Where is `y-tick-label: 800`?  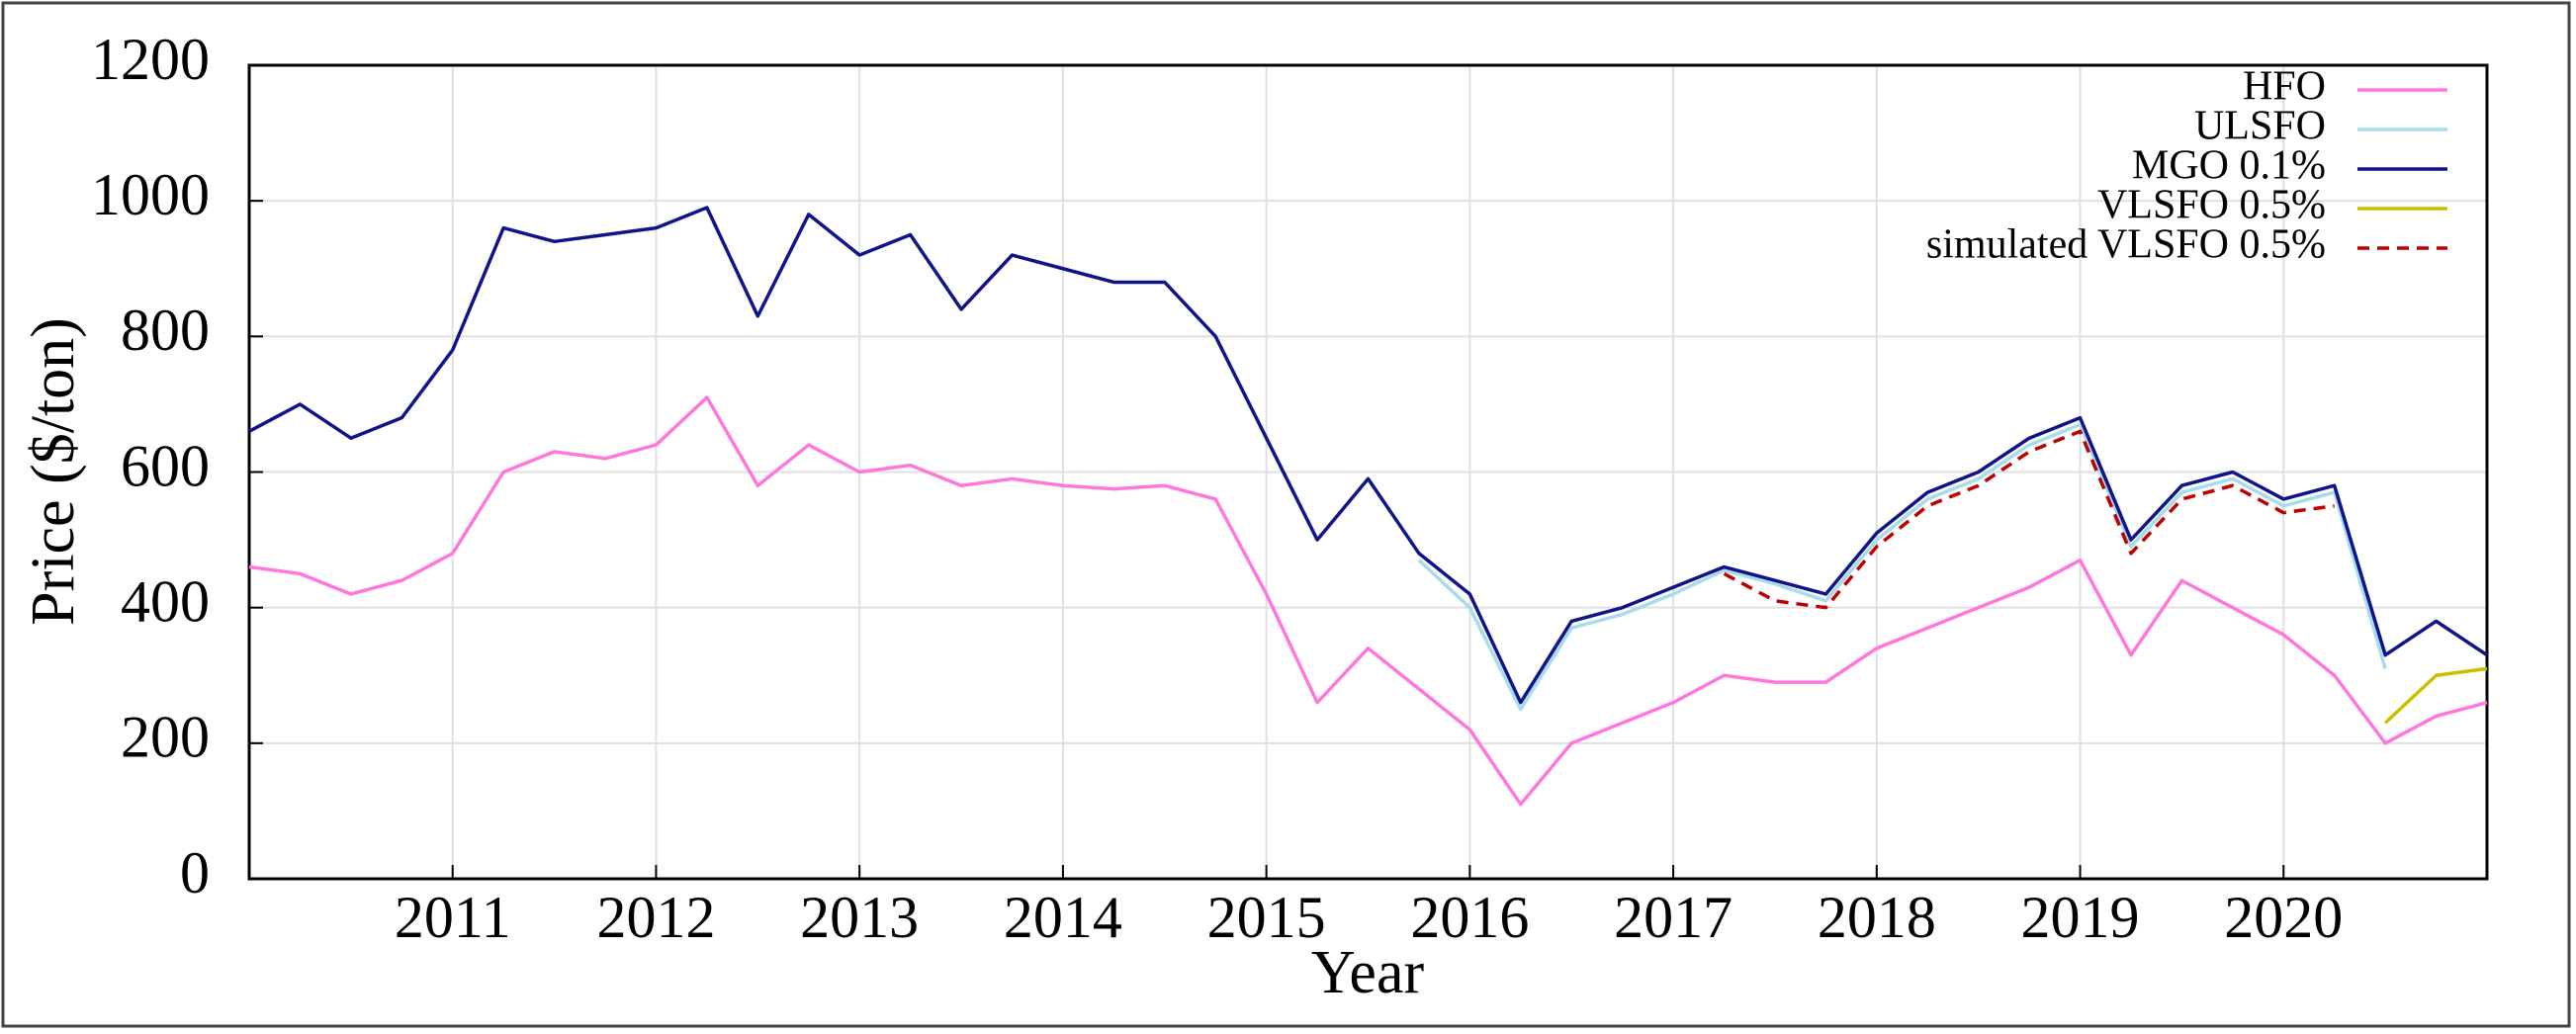 y-tick-label: 800 is located at coordinates (165, 331).